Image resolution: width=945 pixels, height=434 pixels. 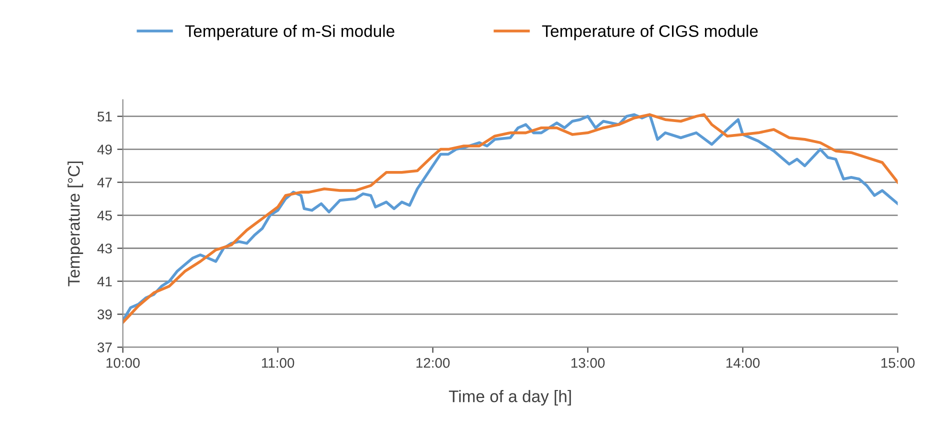 I want to click on x-axis-title: Time of a day [h], so click(x=509, y=398).